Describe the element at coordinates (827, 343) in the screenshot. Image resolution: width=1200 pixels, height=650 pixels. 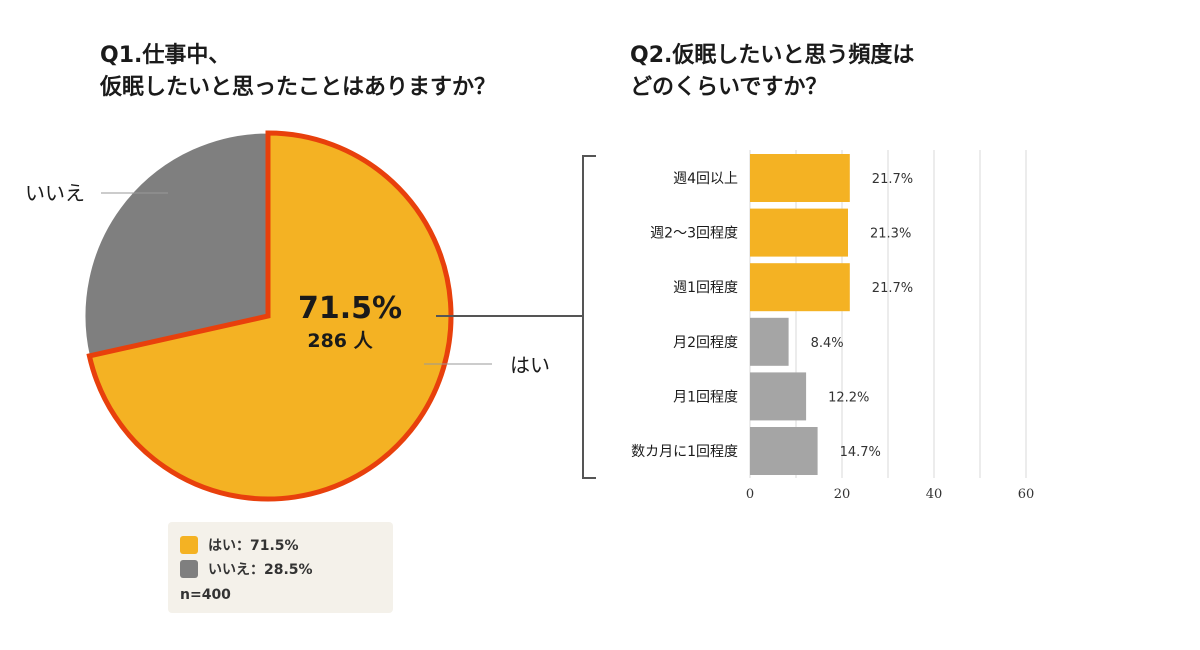
I see `bar-value-label: 8.4%` at that location.